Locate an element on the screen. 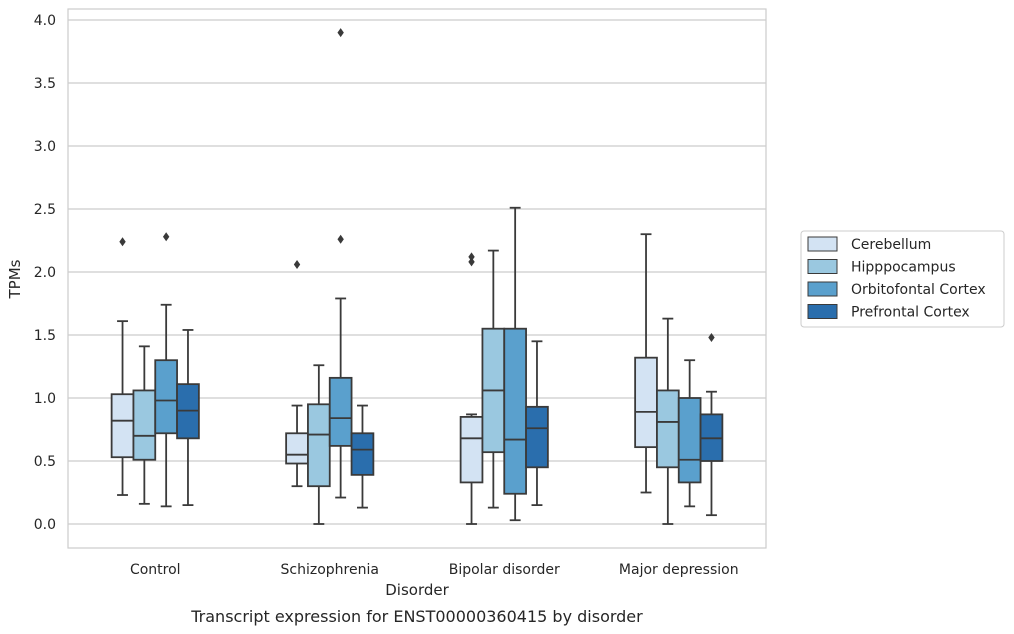 The image size is (1014, 634). y-tick-label: 2.5 is located at coordinates (45, 210).